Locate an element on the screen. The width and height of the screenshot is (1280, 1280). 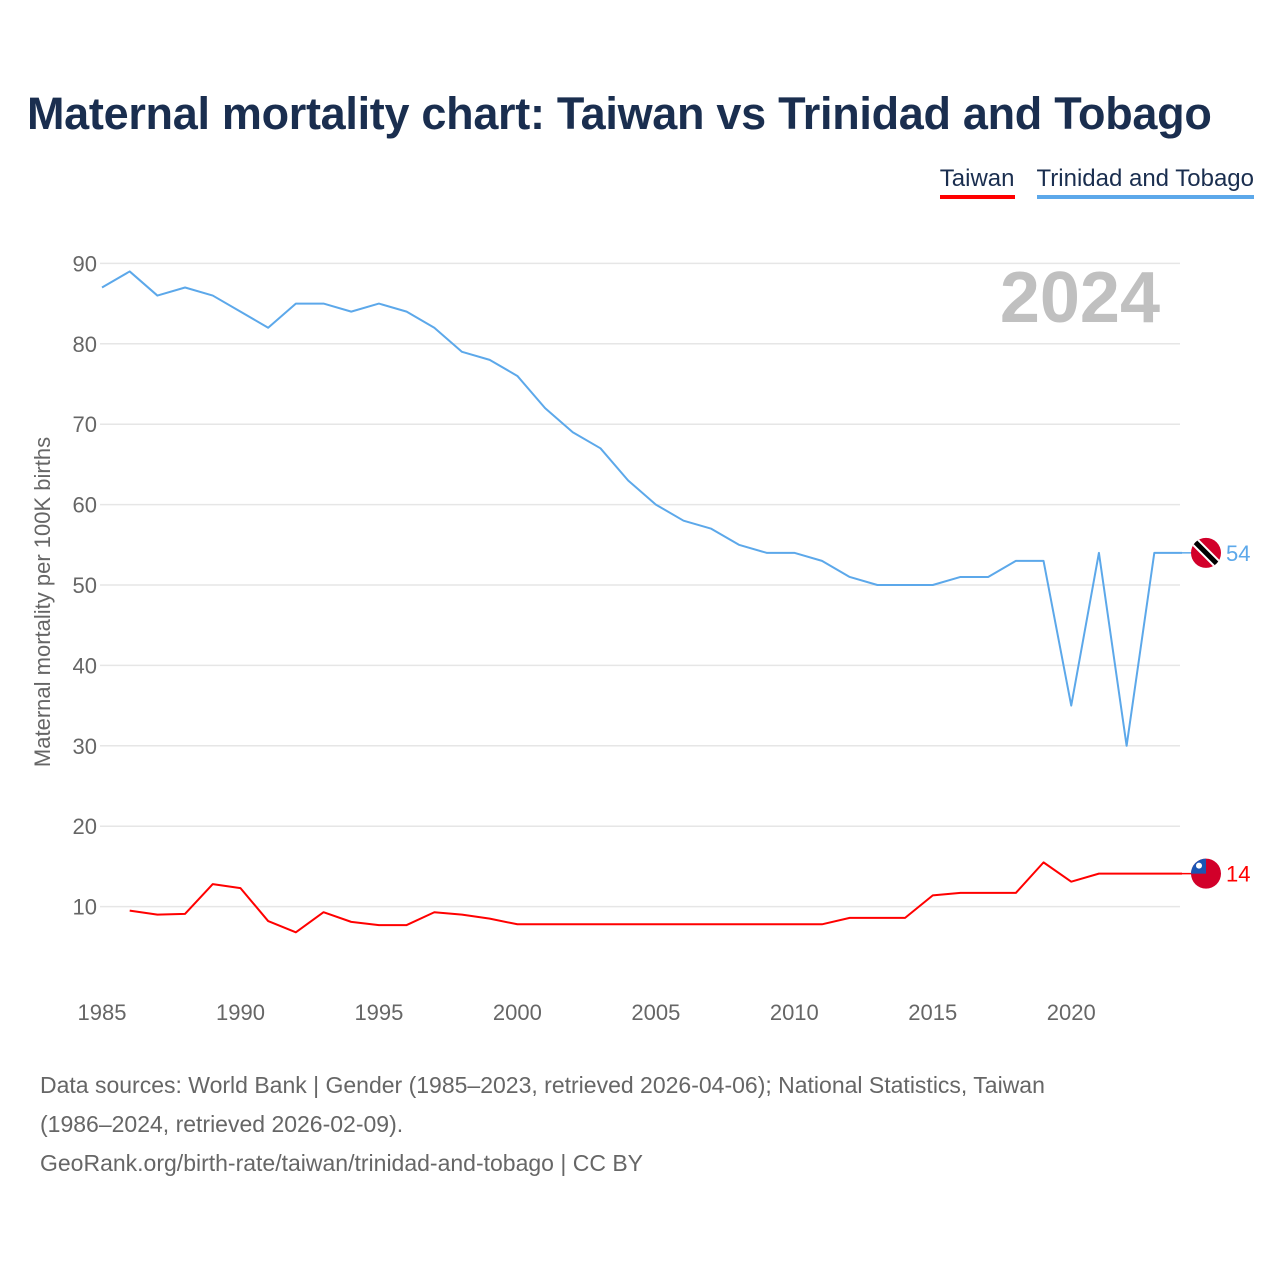
footer-sources-cont: (1986–2024, retrieved 2026-02-09). is located at coordinates (222, 1124).